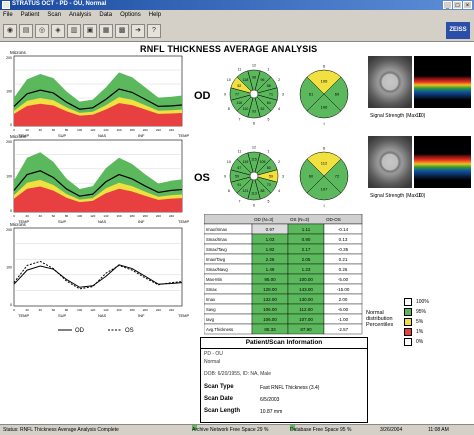 This screenshot has width=474, height=435. What do you see at coordinates (23, 135) in the screenshot?
I see `x-region-0-0: TEMP` at bounding box center [23, 135].